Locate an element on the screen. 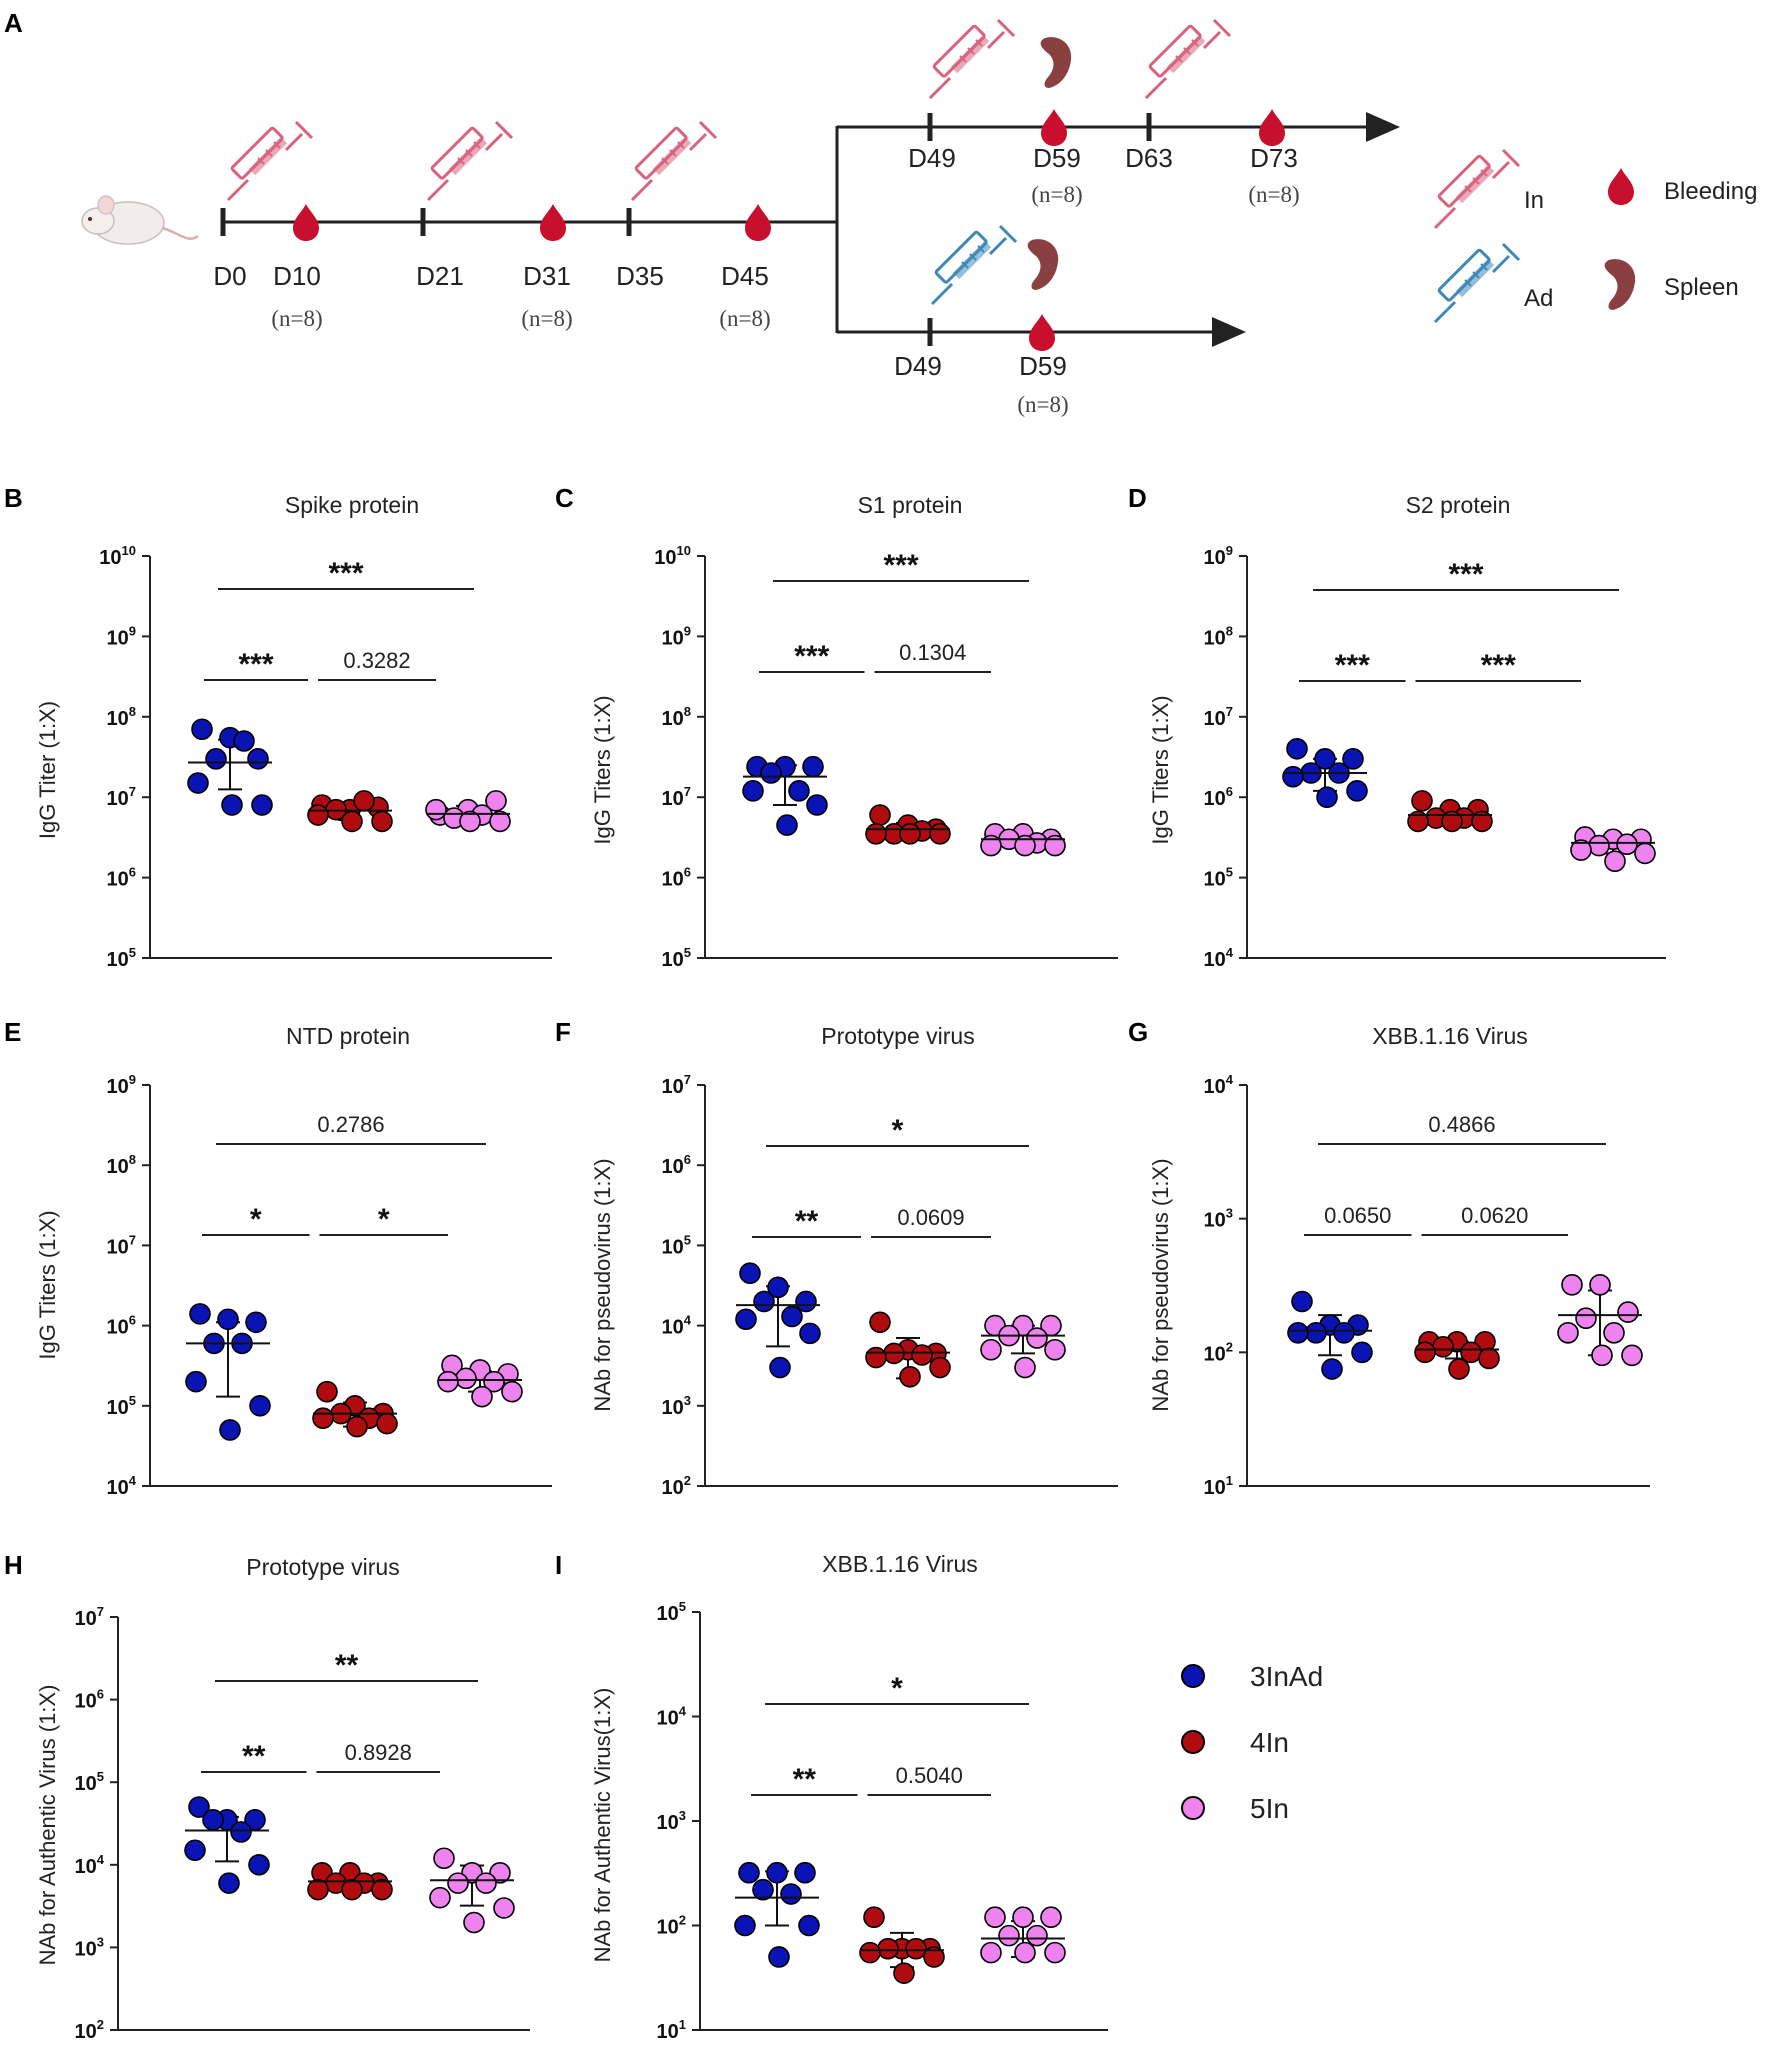 The width and height of the screenshot is (1770, 2060). legend-in-label: In is located at coordinates (1534, 200).